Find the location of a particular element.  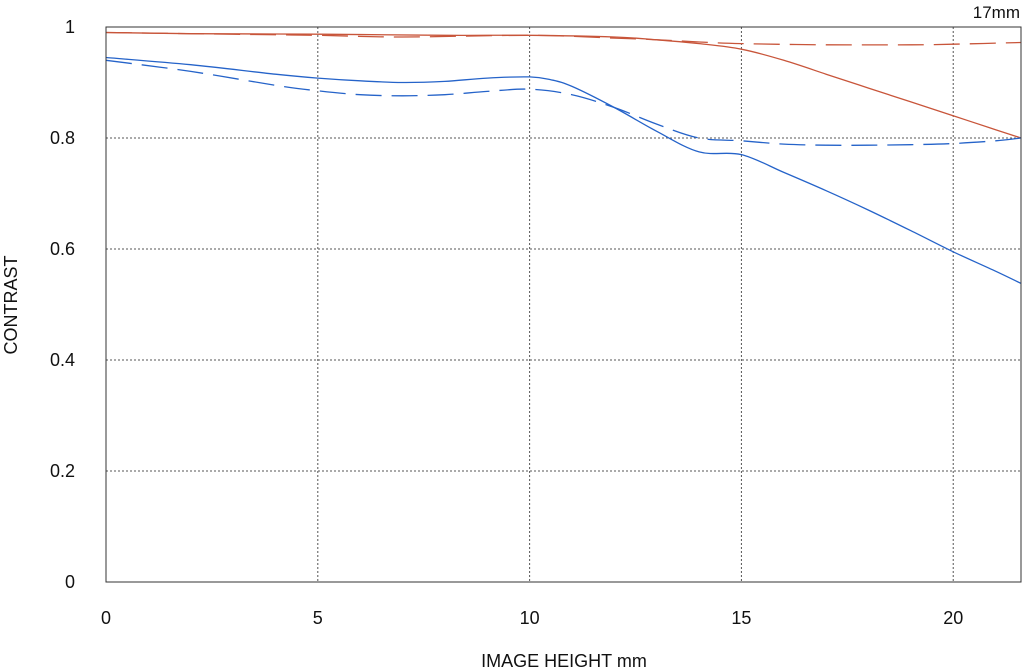

y-axis-title: CONTRAST is located at coordinates (11, 304).